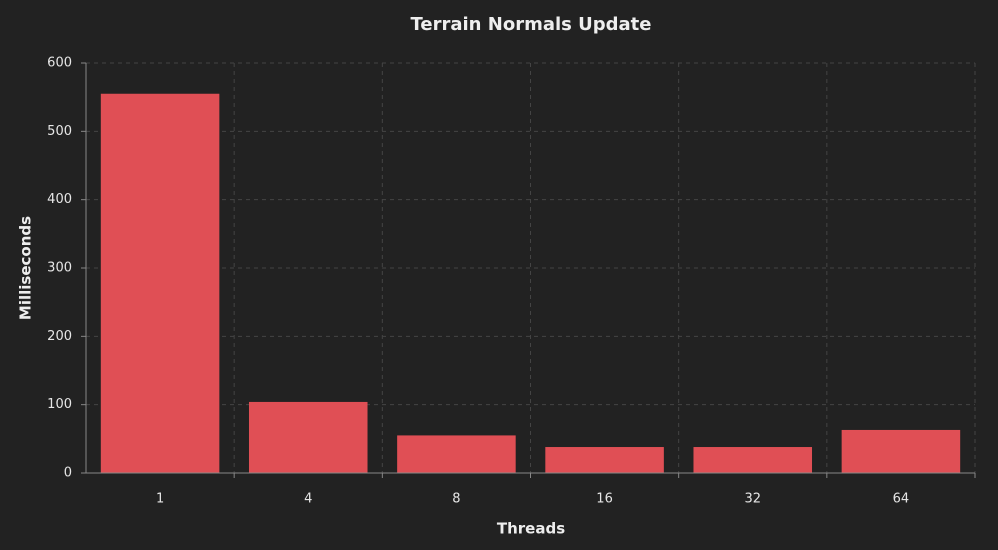 This screenshot has height=550, width=998. What do you see at coordinates (59, 131) in the screenshot?
I see `y-tick-label: 500` at bounding box center [59, 131].